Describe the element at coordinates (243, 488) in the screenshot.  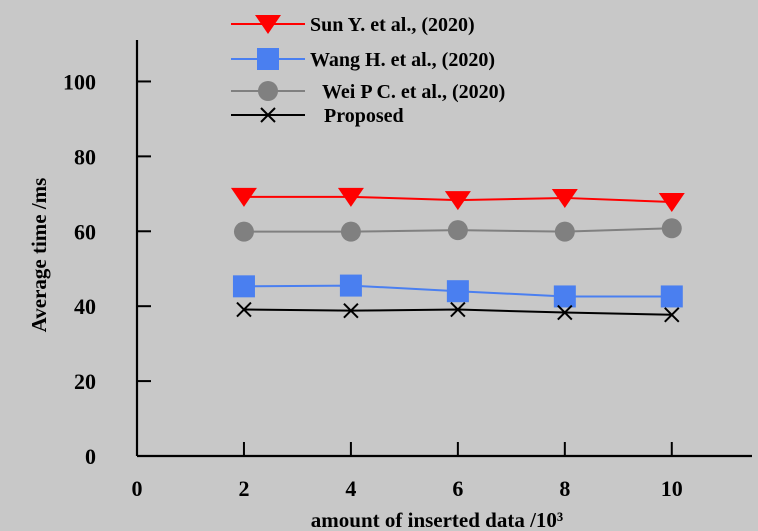
I see `x-tick-label: 2` at that location.